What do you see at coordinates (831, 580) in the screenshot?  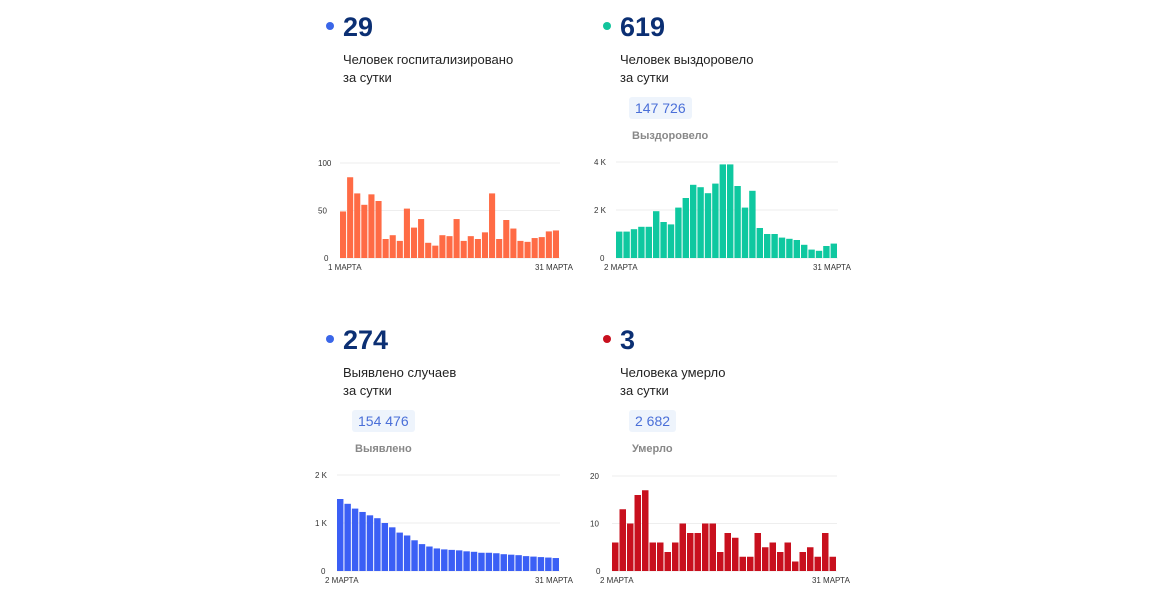 I see `x-end-label: 31 МАРТА` at bounding box center [831, 580].